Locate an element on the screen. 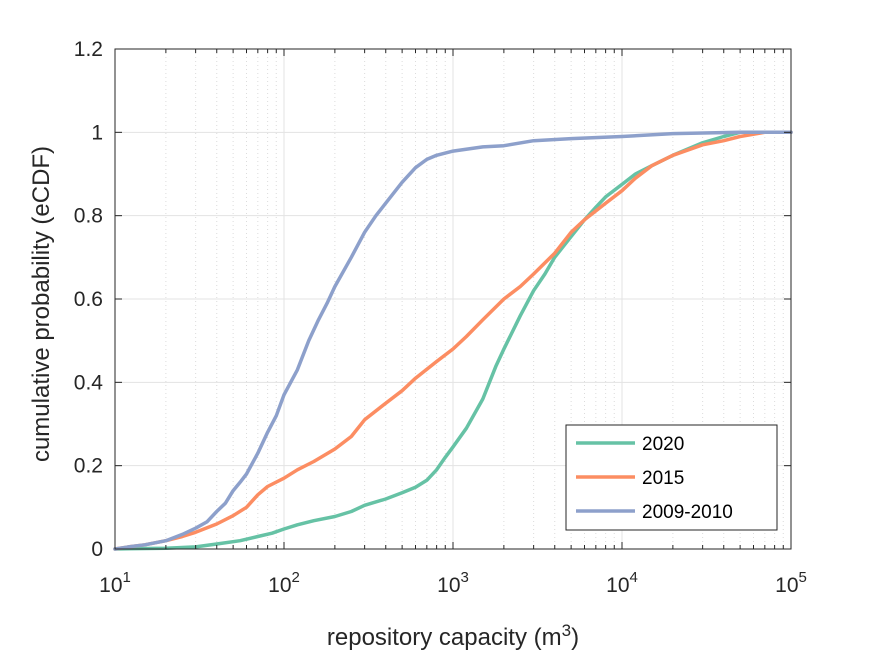  y-tick-label: 1.2 is located at coordinates (88, 49).